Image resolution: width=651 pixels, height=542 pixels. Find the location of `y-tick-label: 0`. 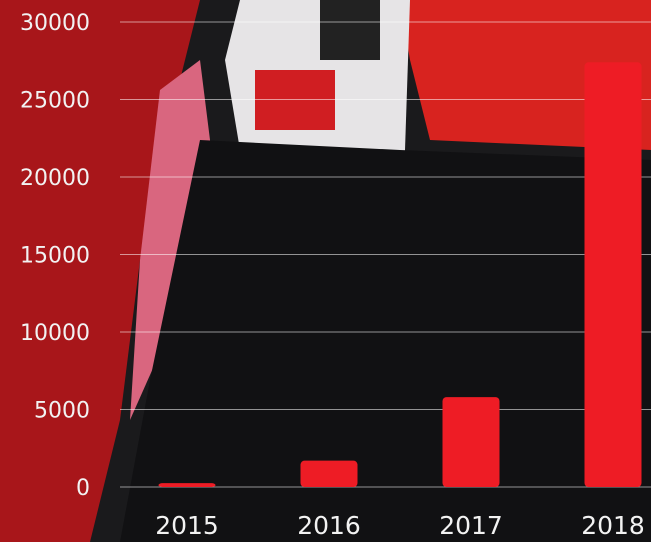

y-tick-label: 0 is located at coordinates (83, 488).